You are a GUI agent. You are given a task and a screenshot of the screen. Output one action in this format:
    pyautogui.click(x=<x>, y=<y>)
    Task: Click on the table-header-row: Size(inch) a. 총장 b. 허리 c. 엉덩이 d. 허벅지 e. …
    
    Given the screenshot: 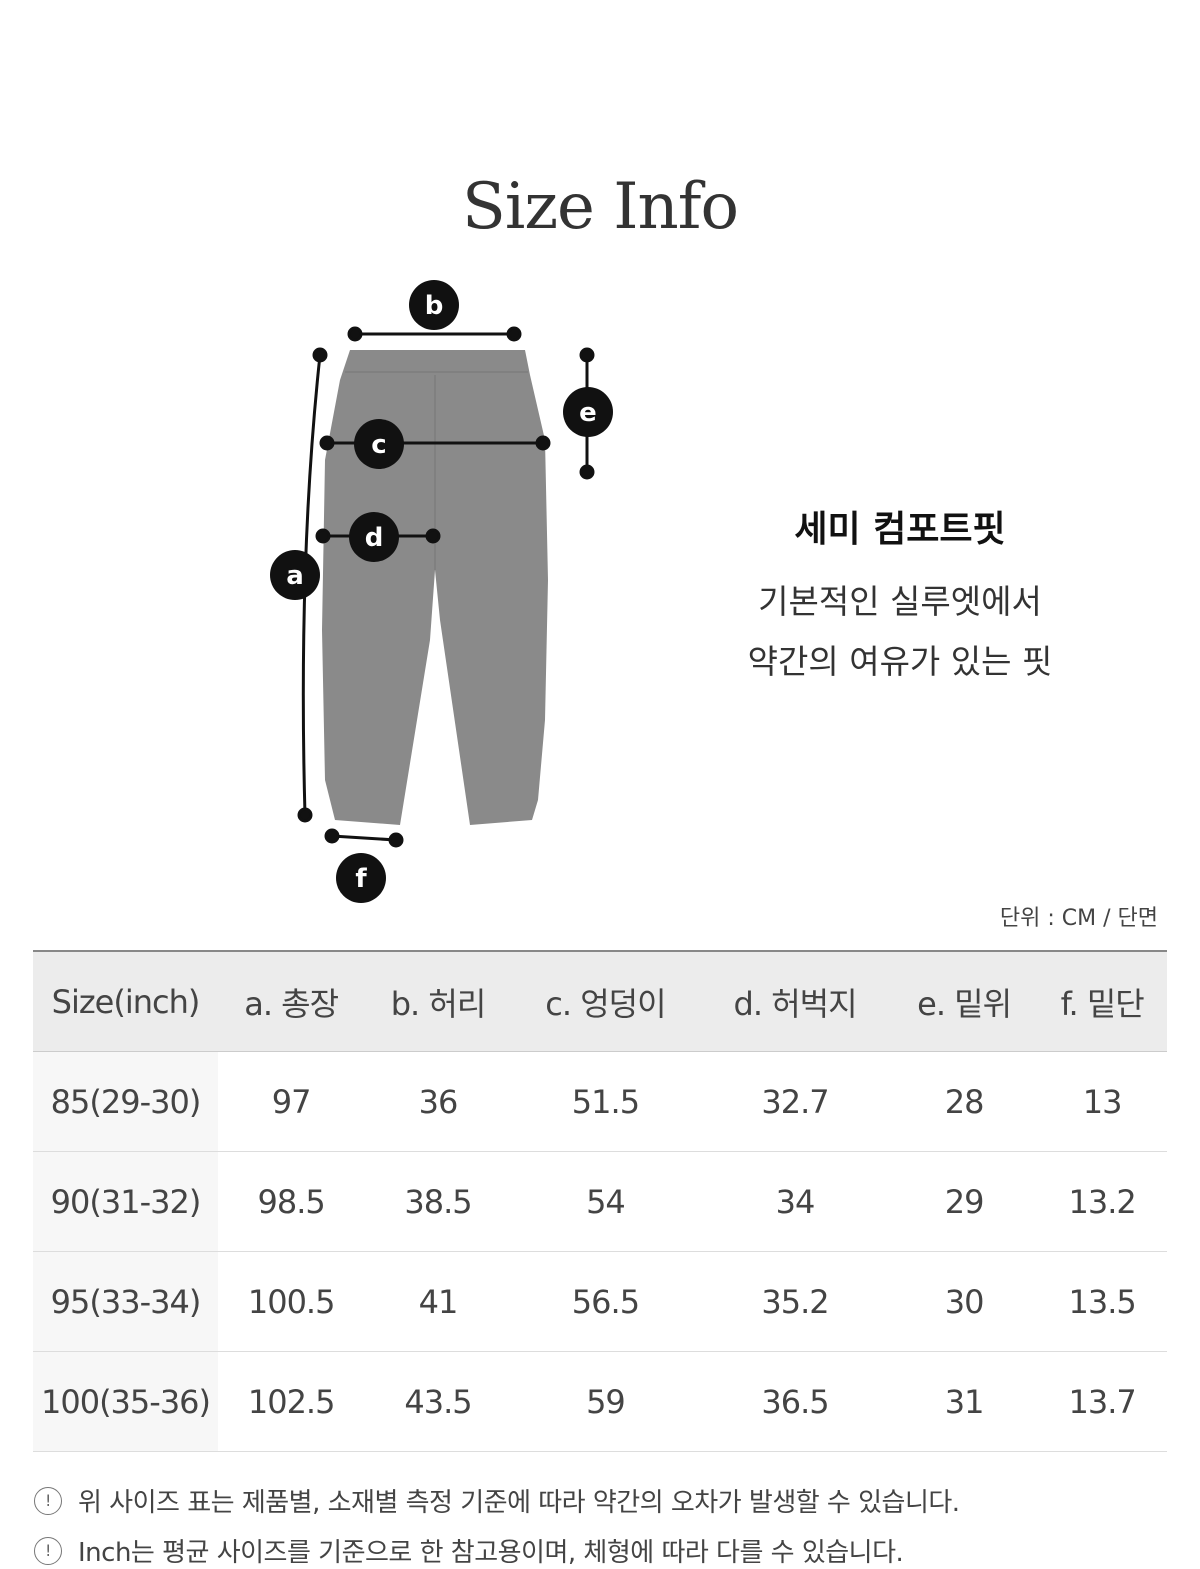 What is the action you would take?
    pyautogui.click(x=600, y=1001)
    